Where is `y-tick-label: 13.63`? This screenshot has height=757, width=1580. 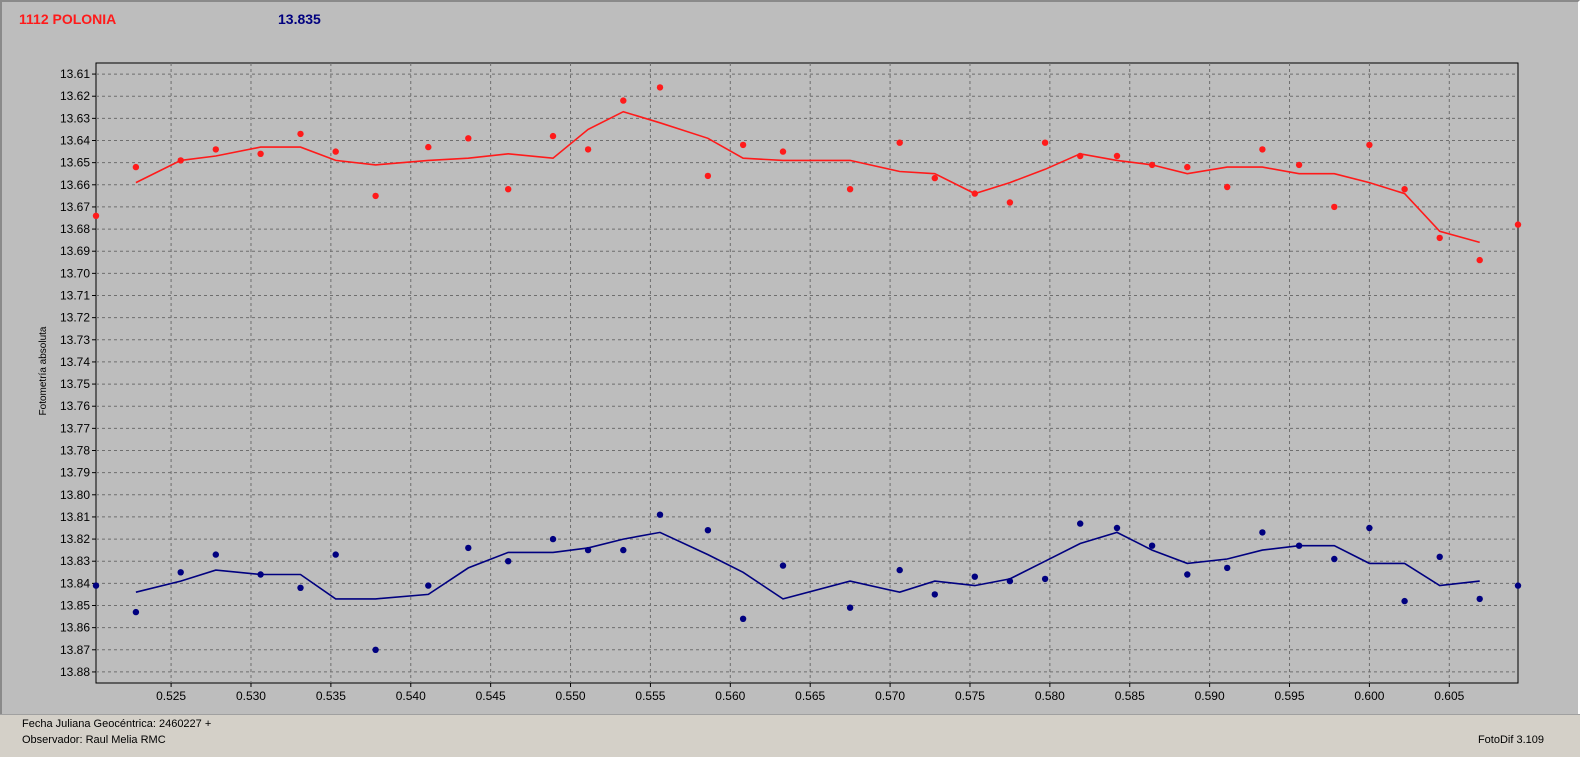
y-tick-label: 13.63 is located at coordinates (75, 118).